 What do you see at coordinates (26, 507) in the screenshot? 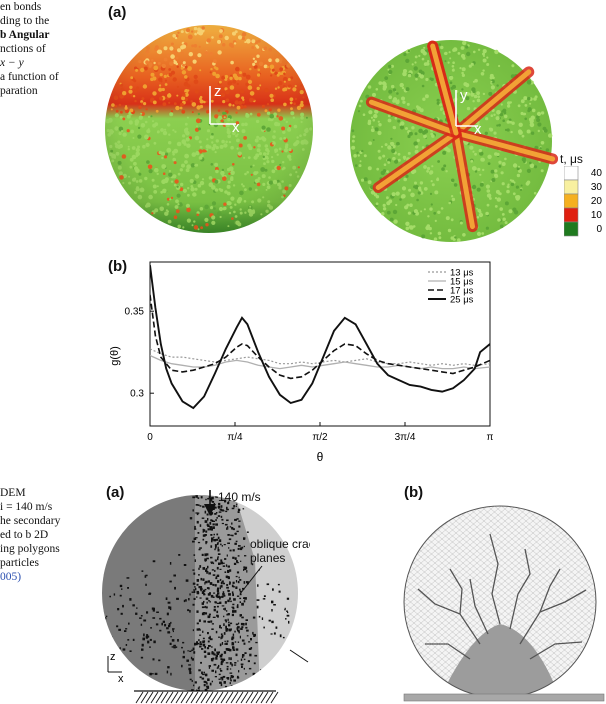
I see `caption-line: i = 140 m/s` at bounding box center [26, 507].